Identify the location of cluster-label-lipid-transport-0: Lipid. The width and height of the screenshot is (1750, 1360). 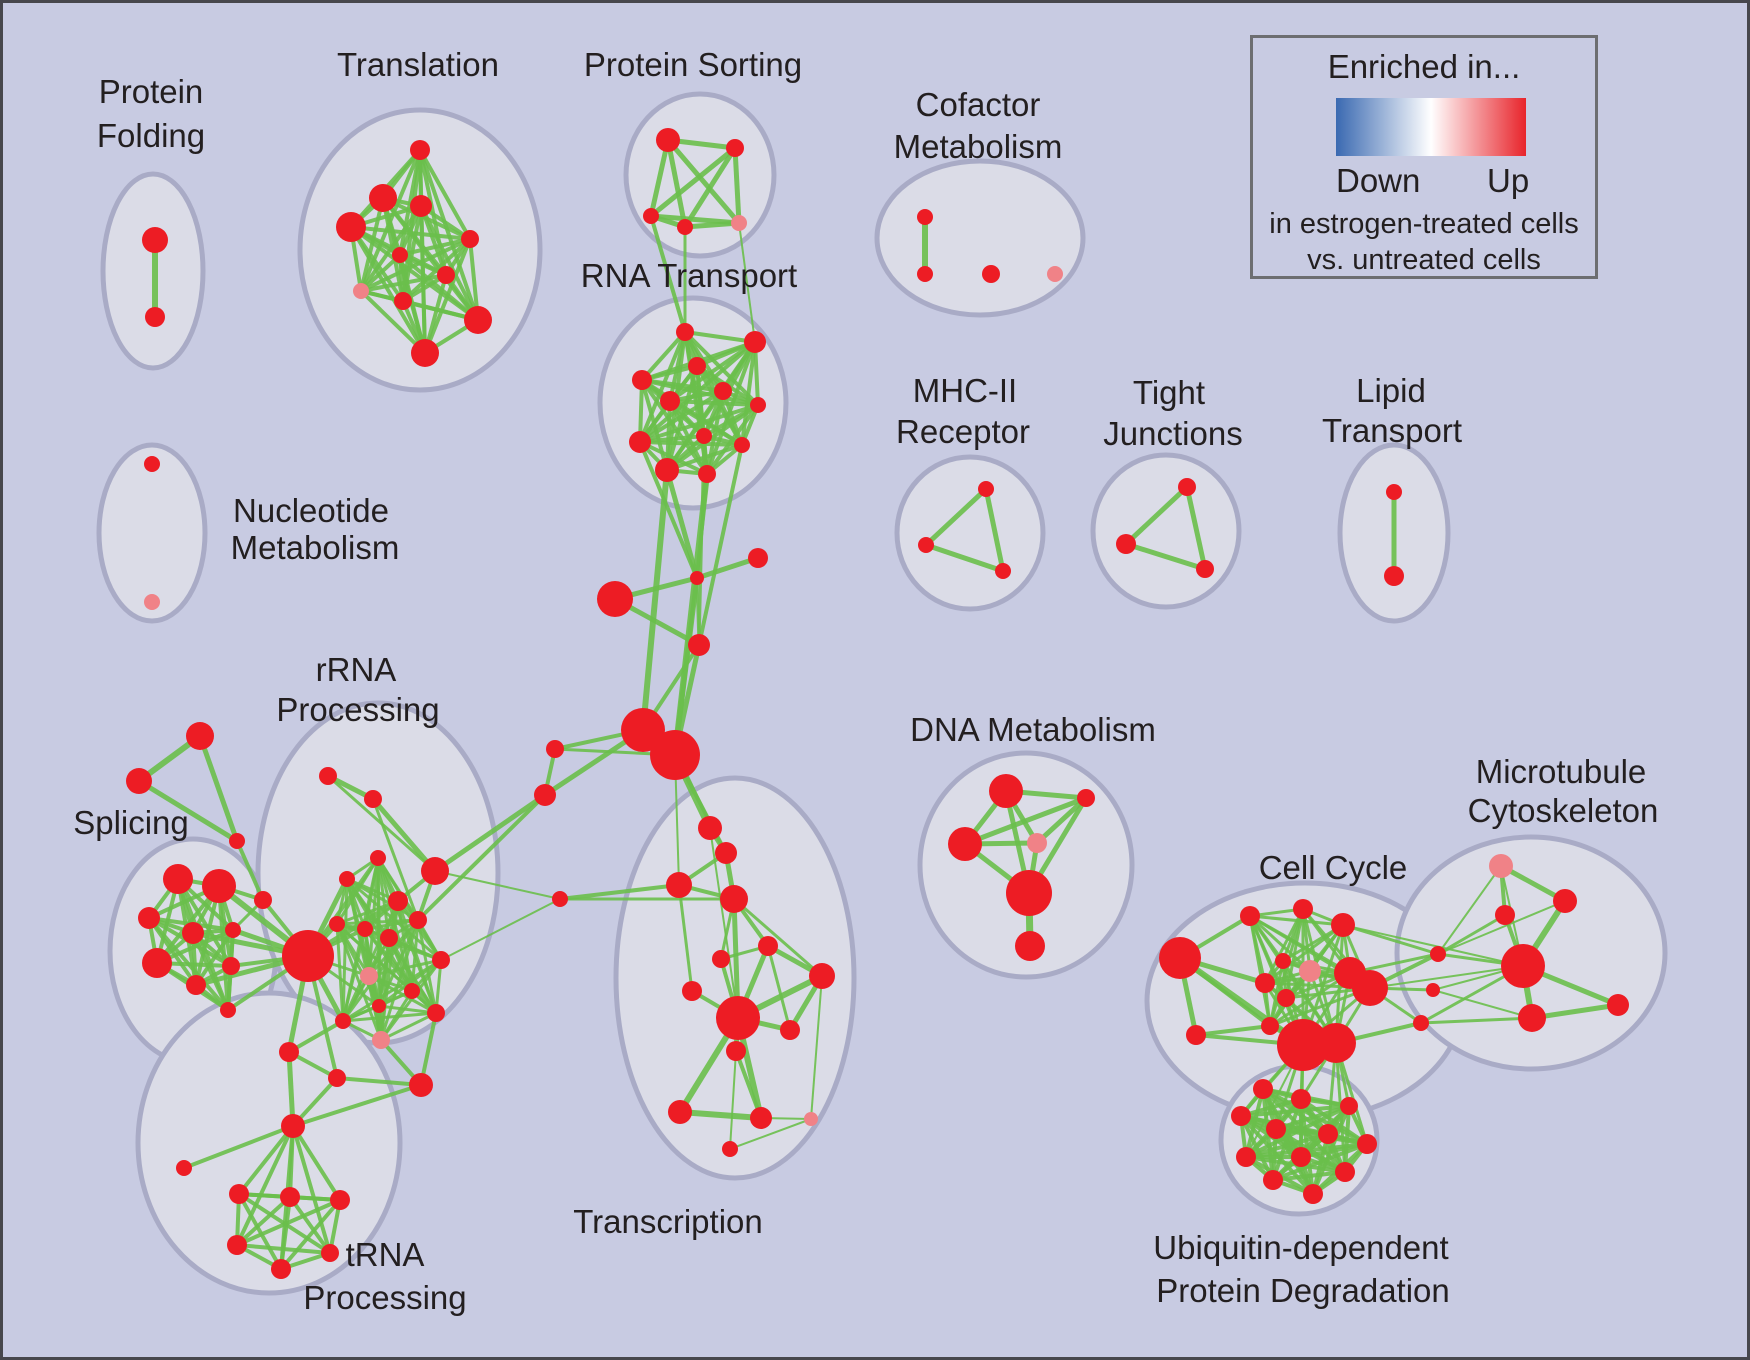
(1391, 390).